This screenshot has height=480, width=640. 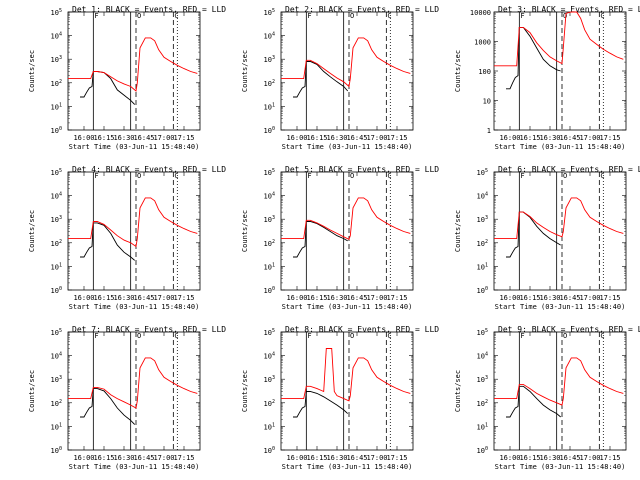 What do you see at coordinates (487, 102) in the screenshot?
I see `y-tick-label: 10` at bounding box center [487, 102].